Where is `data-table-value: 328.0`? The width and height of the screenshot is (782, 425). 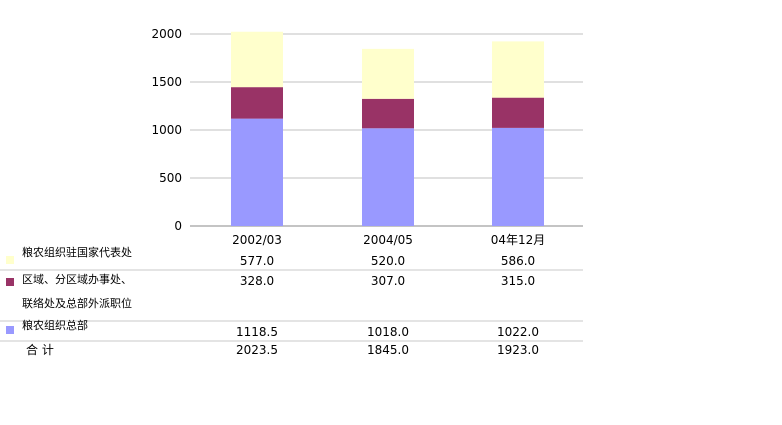
data-table-value: 328.0 is located at coordinates (257, 281).